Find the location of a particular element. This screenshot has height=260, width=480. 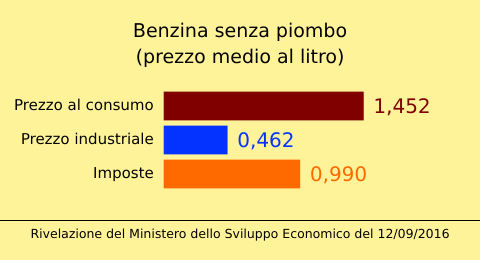

data-label: 0,990 is located at coordinates (339, 174).